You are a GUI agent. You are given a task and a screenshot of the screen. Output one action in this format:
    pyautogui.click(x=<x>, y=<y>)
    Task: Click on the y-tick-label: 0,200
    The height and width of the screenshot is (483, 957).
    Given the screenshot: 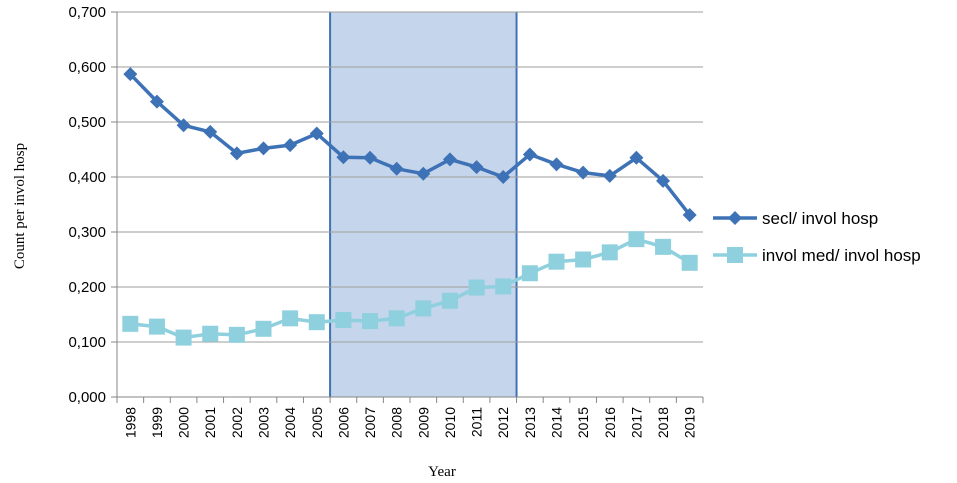 What is the action you would take?
    pyautogui.click(x=87, y=287)
    